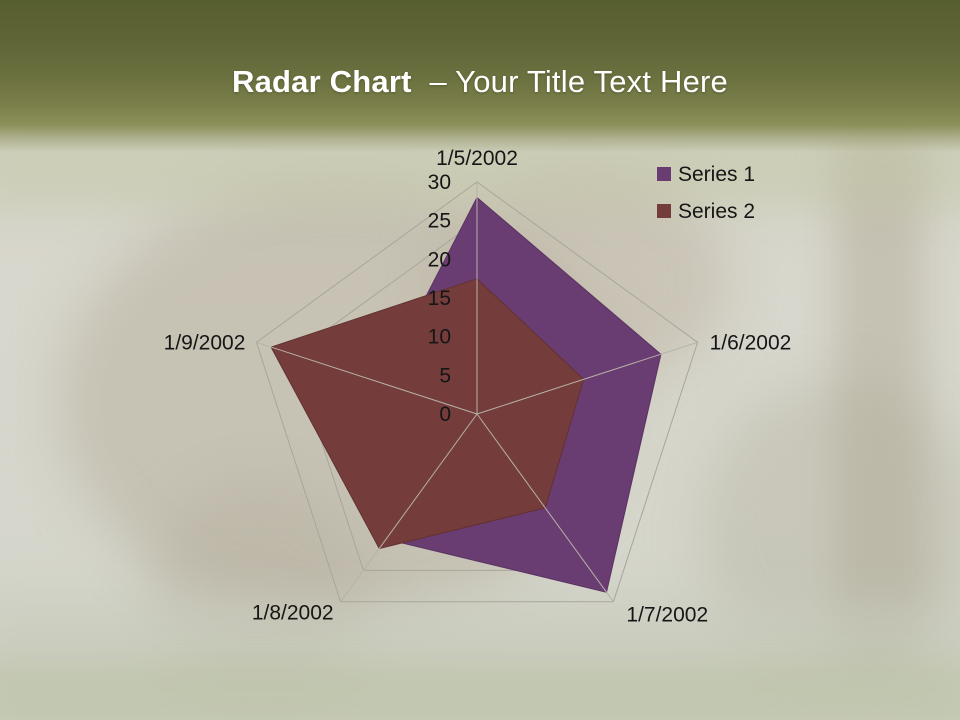  What do you see at coordinates (664, 174) in the screenshot?
I see `series-1-swatch` at bounding box center [664, 174].